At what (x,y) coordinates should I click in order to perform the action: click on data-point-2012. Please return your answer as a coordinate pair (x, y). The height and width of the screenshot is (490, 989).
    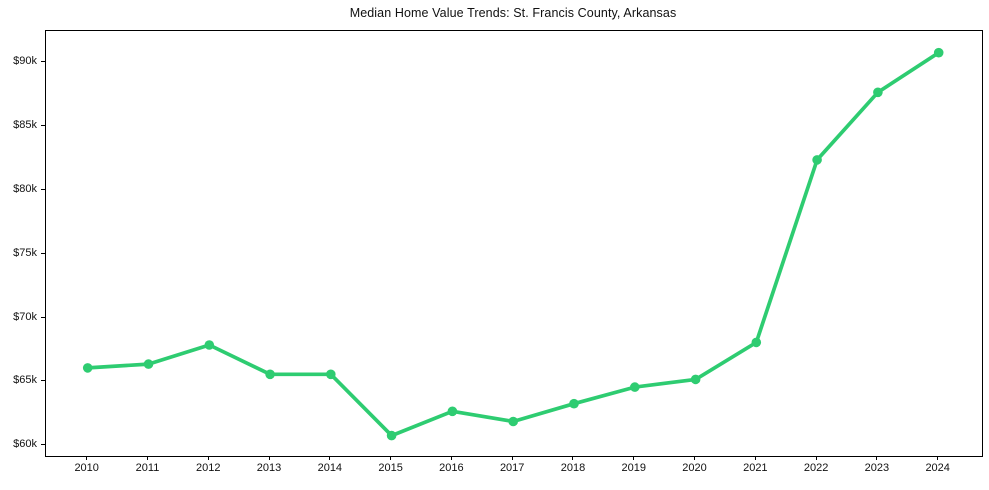
    Looking at the image, I should click on (209, 345).